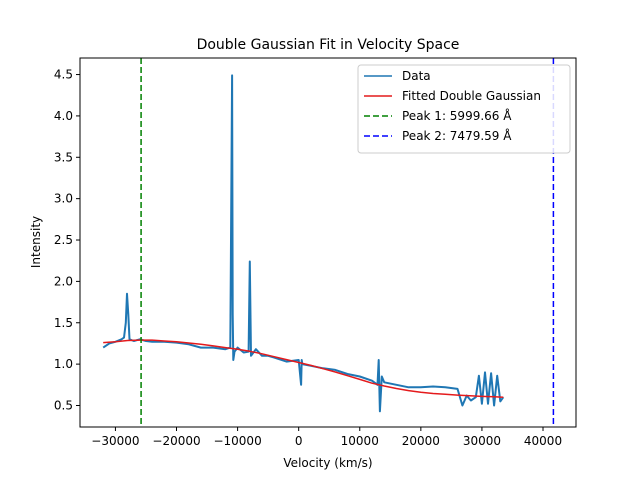 This screenshot has height=480, width=640. Describe the element at coordinates (63, 364) in the screenshot. I see `y-tick-label: 1.0` at that location.